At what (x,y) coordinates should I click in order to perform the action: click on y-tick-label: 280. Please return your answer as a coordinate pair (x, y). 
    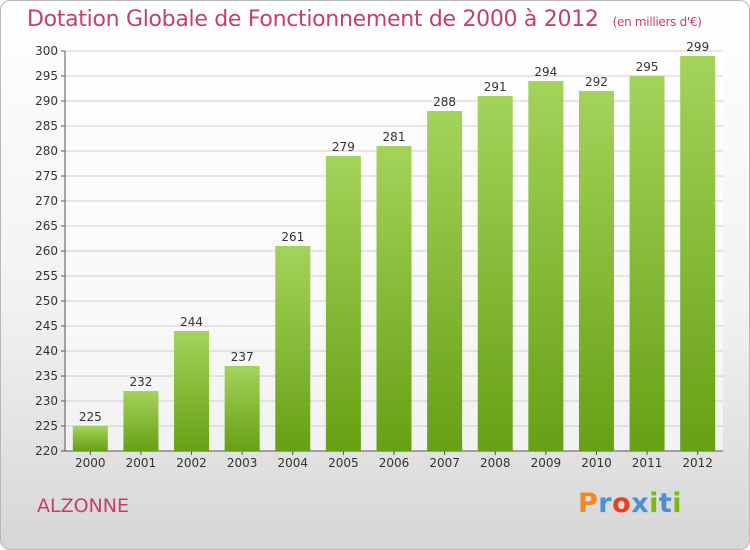
    Looking at the image, I should click on (46, 151).